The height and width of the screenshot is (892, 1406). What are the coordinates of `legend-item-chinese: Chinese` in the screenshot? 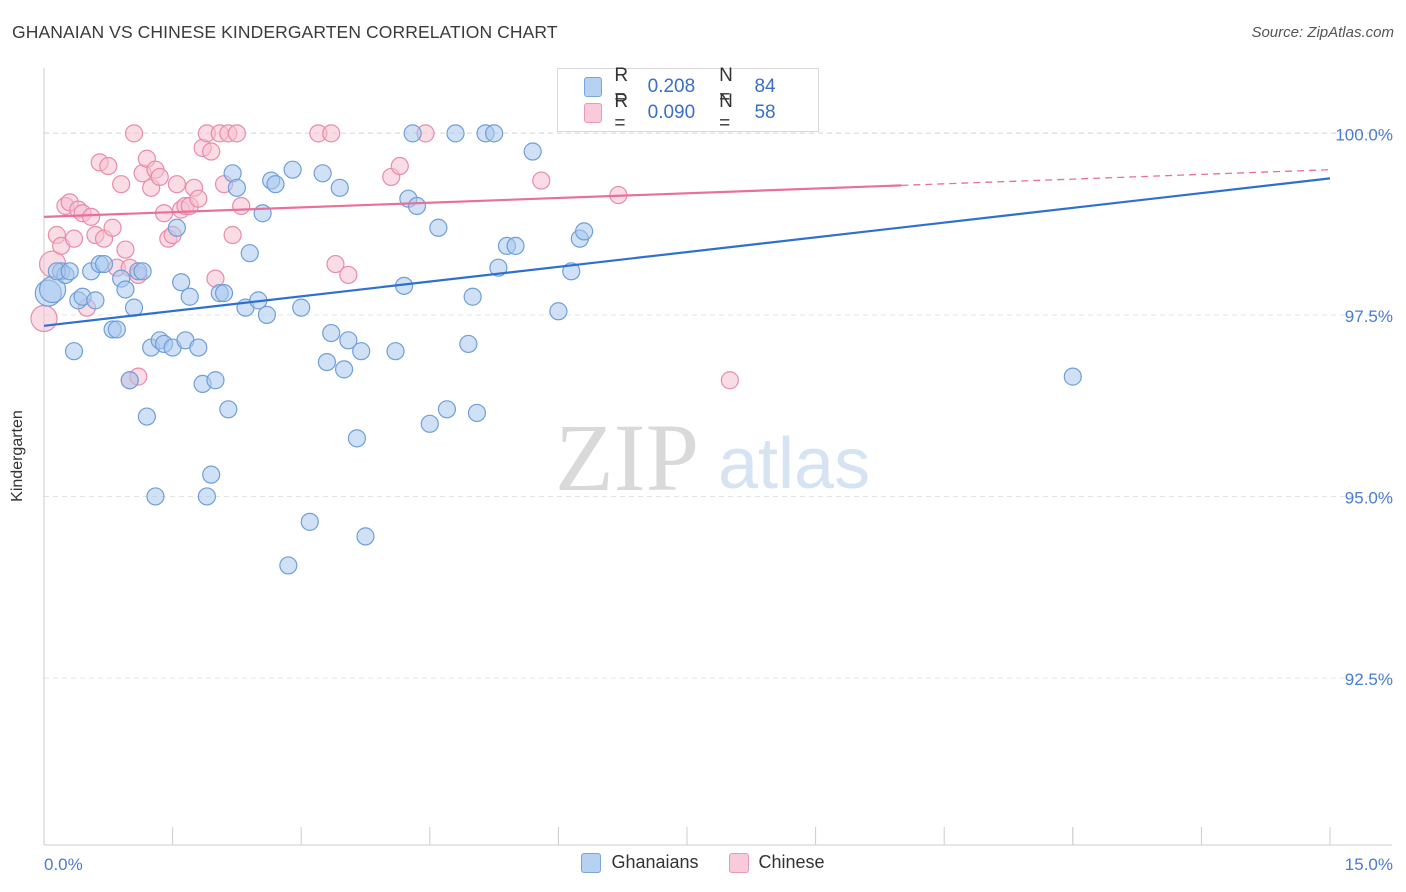 It's located at (776, 862).